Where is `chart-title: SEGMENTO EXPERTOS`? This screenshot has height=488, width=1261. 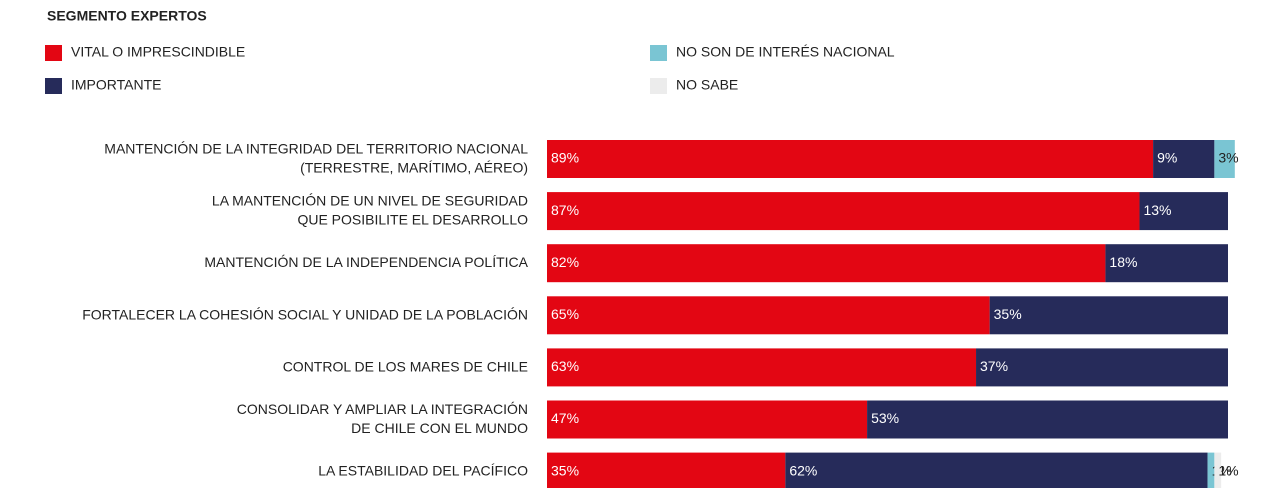
chart-title: SEGMENTO EXPERTOS is located at coordinates (127, 16).